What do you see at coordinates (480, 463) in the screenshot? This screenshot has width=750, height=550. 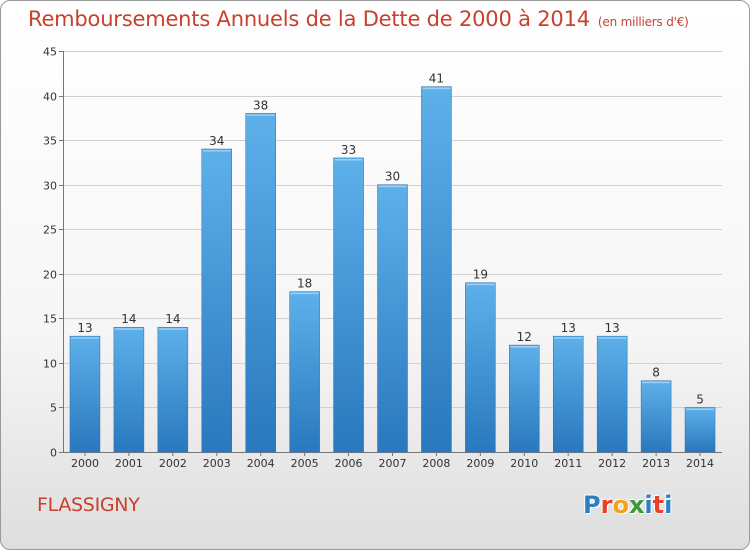 I see `x-tick-label: 2009` at bounding box center [480, 463].